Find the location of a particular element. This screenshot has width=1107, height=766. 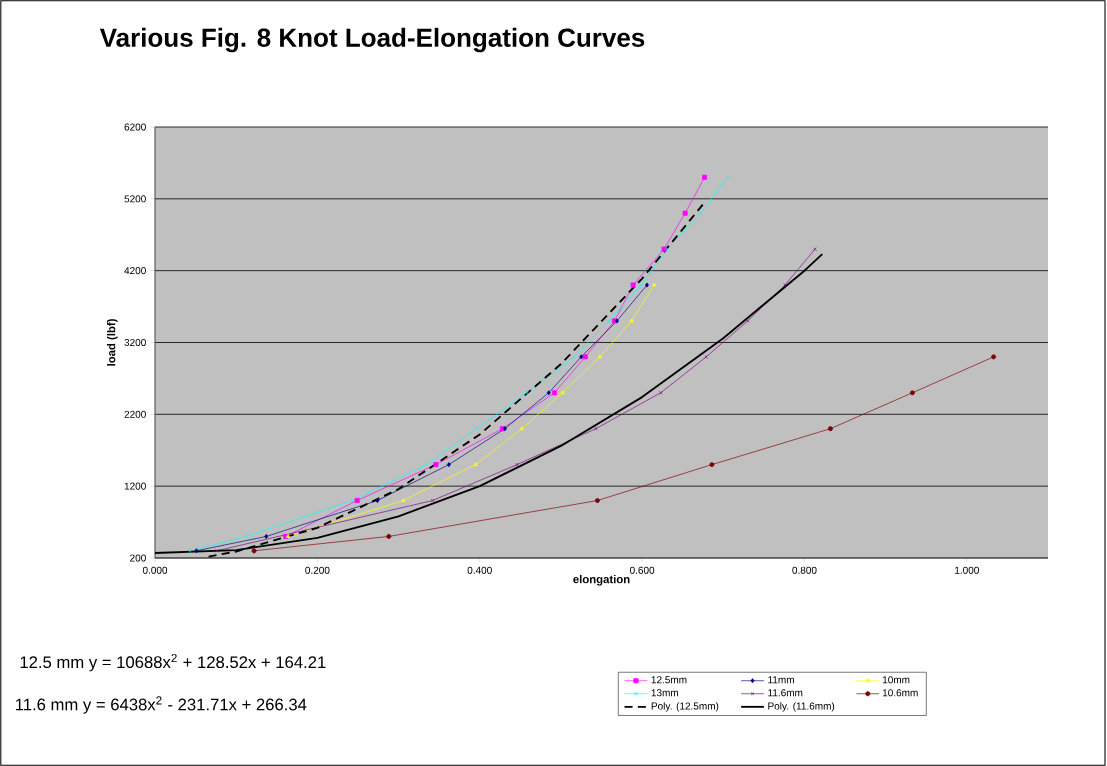

y-tick-label: 5200 is located at coordinates (135, 199).